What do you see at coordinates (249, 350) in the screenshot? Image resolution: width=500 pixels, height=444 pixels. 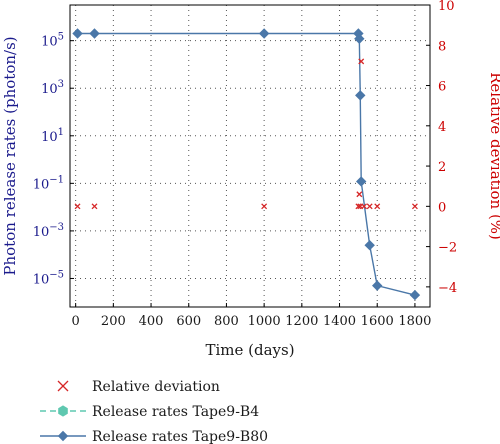 I see `x-axis-label: Time (days)` at bounding box center [249, 350].